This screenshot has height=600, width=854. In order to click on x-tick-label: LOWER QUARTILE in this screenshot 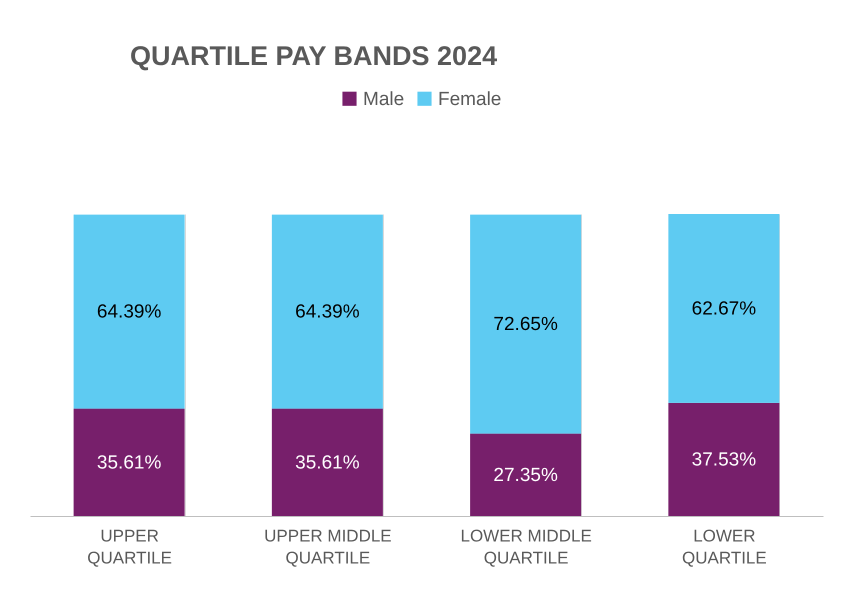, I will do `click(724, 547)`.